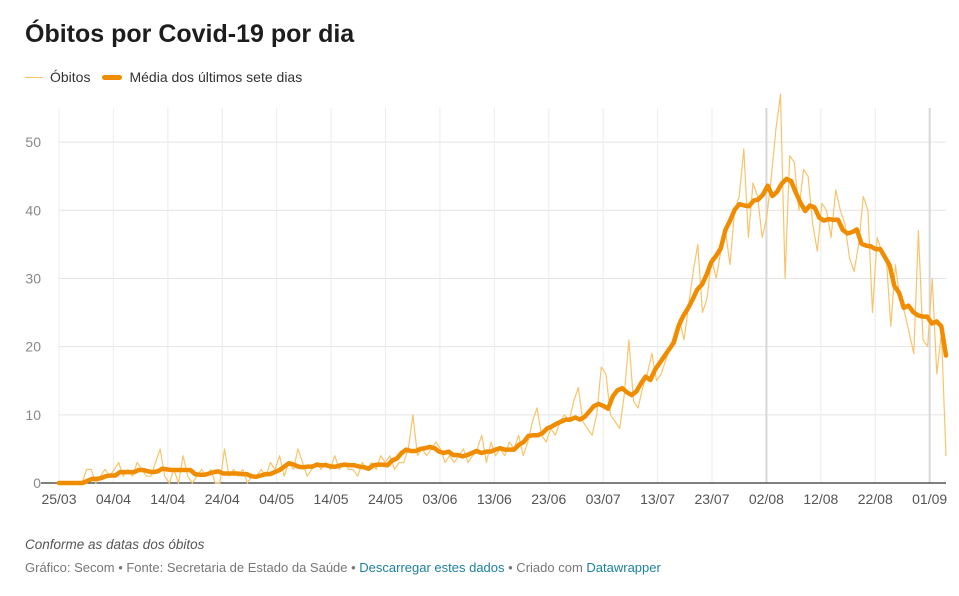 This screenshot has height=596, width=959. Describe the element at coordinates (33, 312) in the screenshot. I see `y-axis: 0 10 20 30 40 50` at that location.